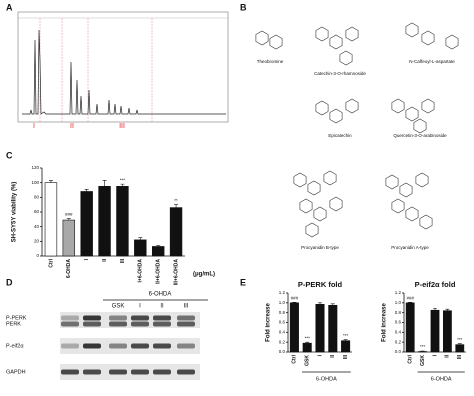  I want to click on group-label: 6-OHDA, so click(326, 379).